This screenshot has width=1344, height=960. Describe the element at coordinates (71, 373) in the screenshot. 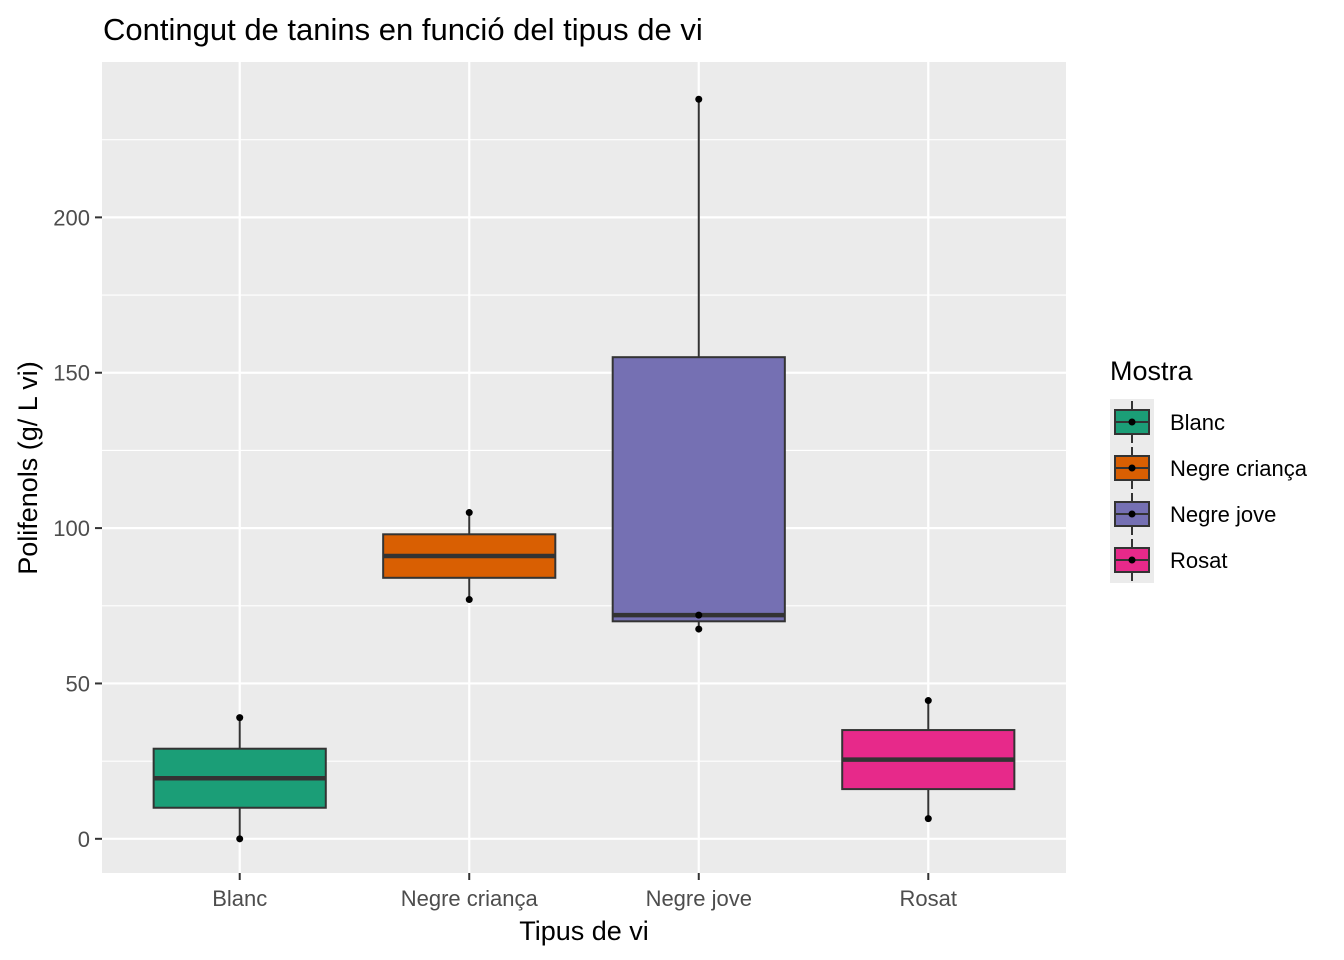

I see `y-tick-label: 150` at that location.